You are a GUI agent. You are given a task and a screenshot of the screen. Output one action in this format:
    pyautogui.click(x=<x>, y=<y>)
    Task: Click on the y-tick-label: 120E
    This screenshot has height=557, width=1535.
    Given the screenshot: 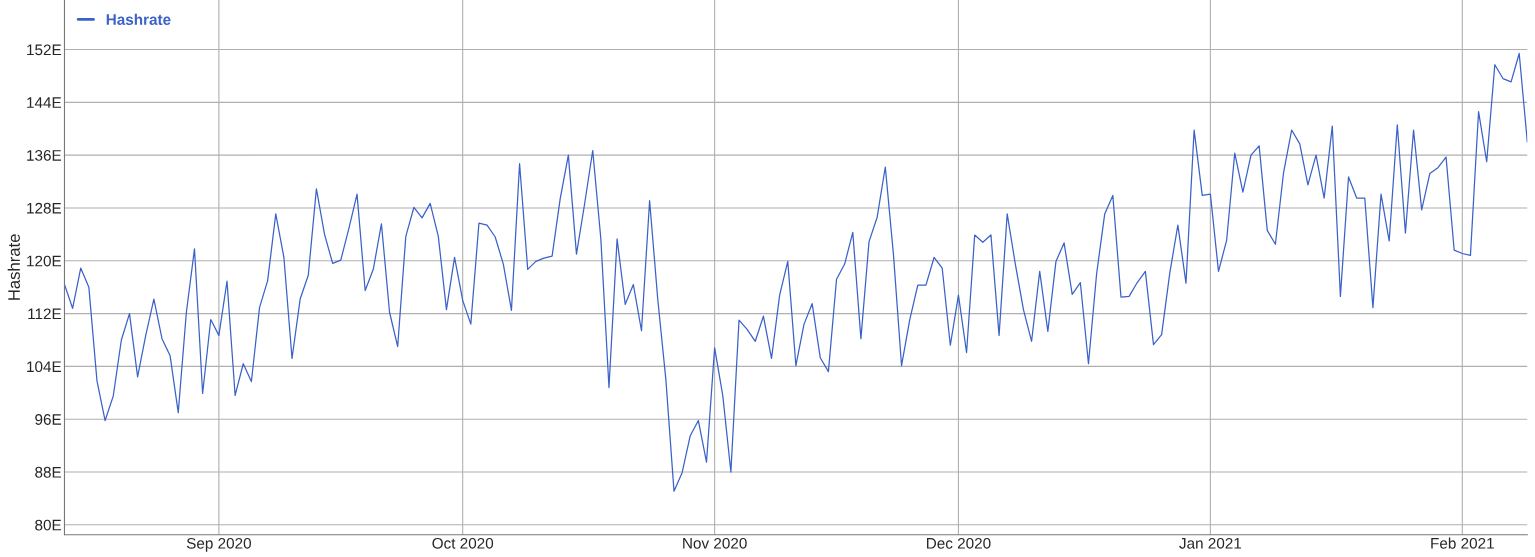 What is the action you would take?
    pyautogui.click(x=44, y=261)
    